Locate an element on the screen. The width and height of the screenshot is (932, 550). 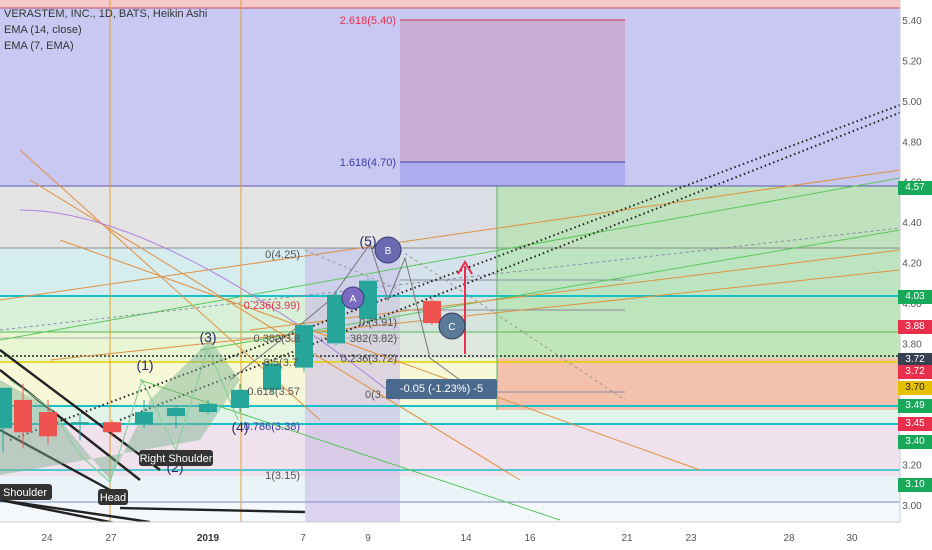
price-tick-8: 3.80 is located at coordinates (912, 344).